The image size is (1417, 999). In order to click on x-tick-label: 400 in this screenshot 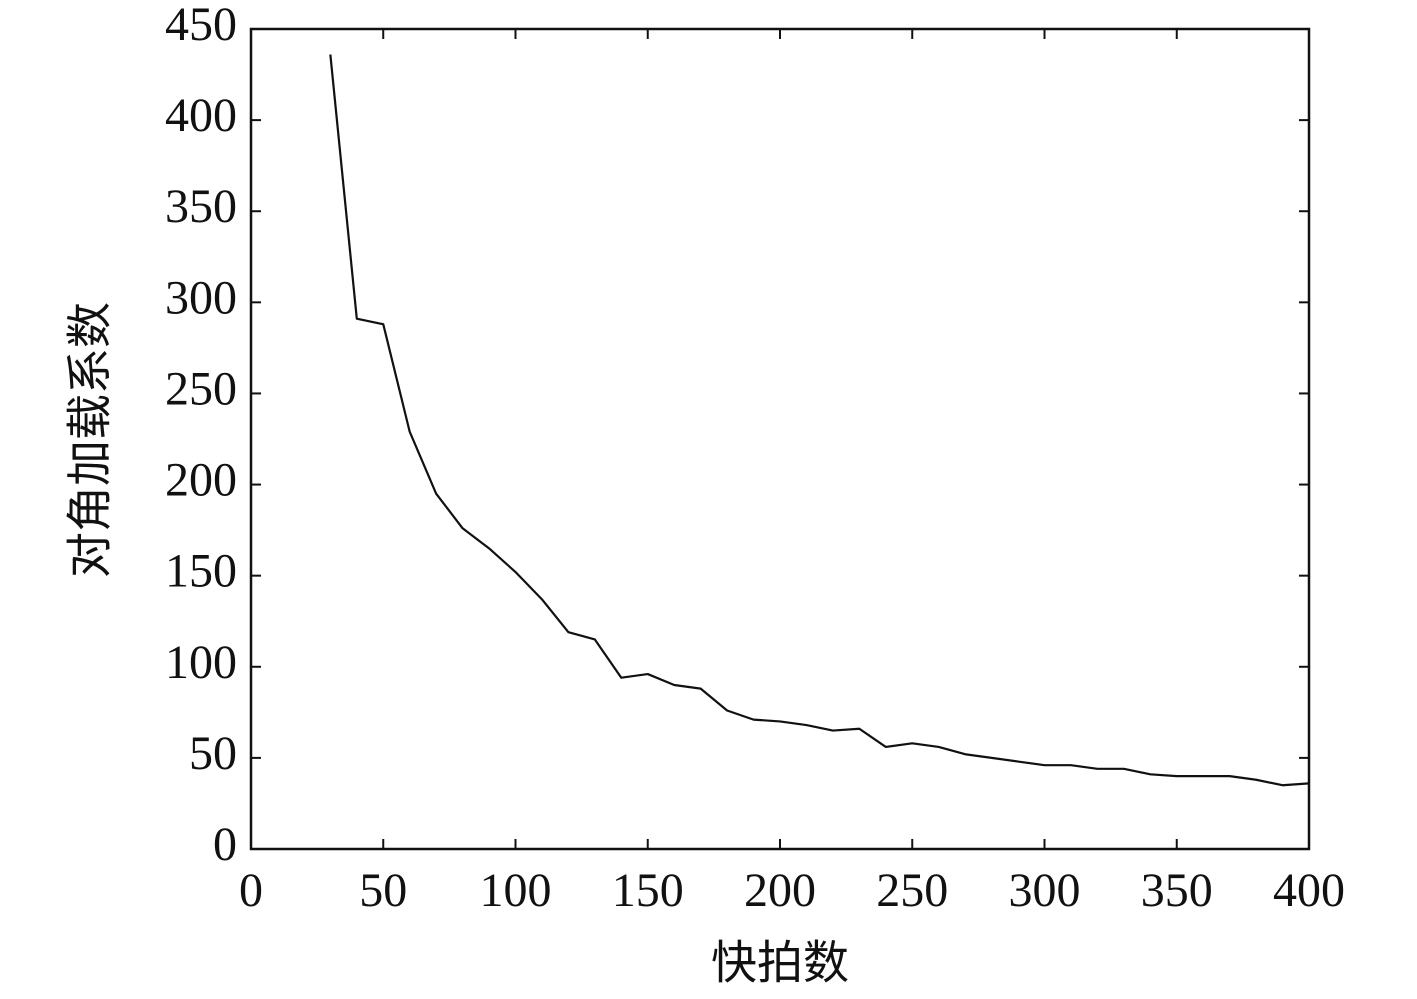, I will do `click(1309, 890)`.